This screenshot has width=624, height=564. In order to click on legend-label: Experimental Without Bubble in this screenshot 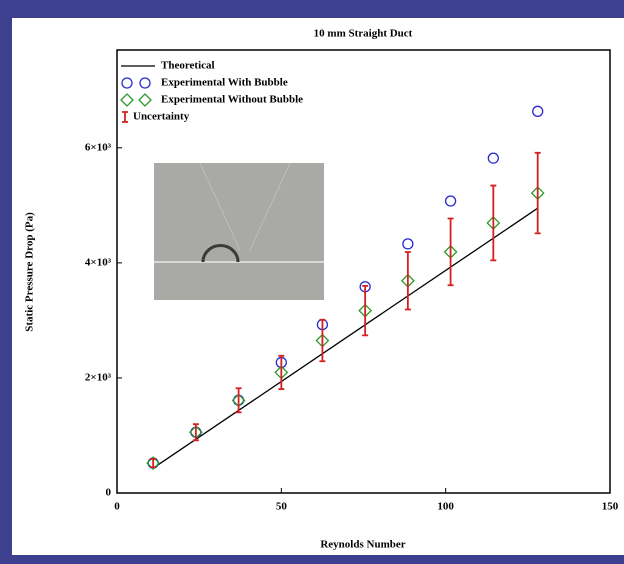, I will do `click(232, 100)`.